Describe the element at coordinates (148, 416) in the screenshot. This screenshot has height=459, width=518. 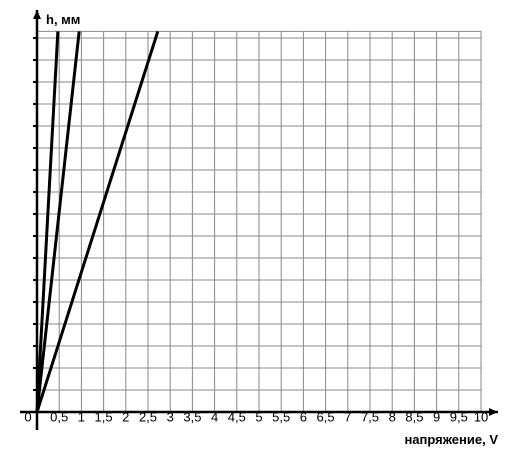
I see `x-tick-label: 2,5` at that location.